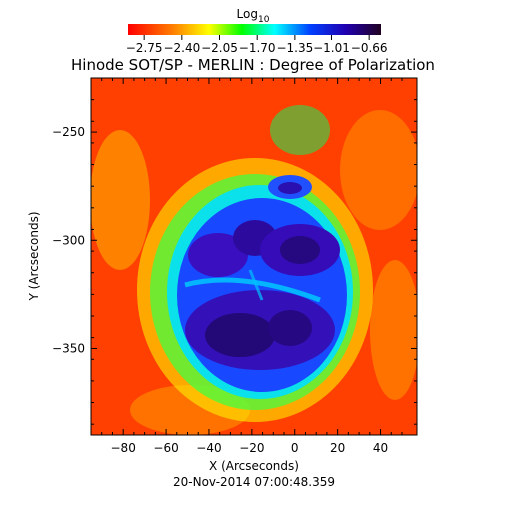  What do you see at coordinates (257, 48) in the screenshot?
I see `colorbar-tick-label: −1.70` at bounding box center [257, 48].